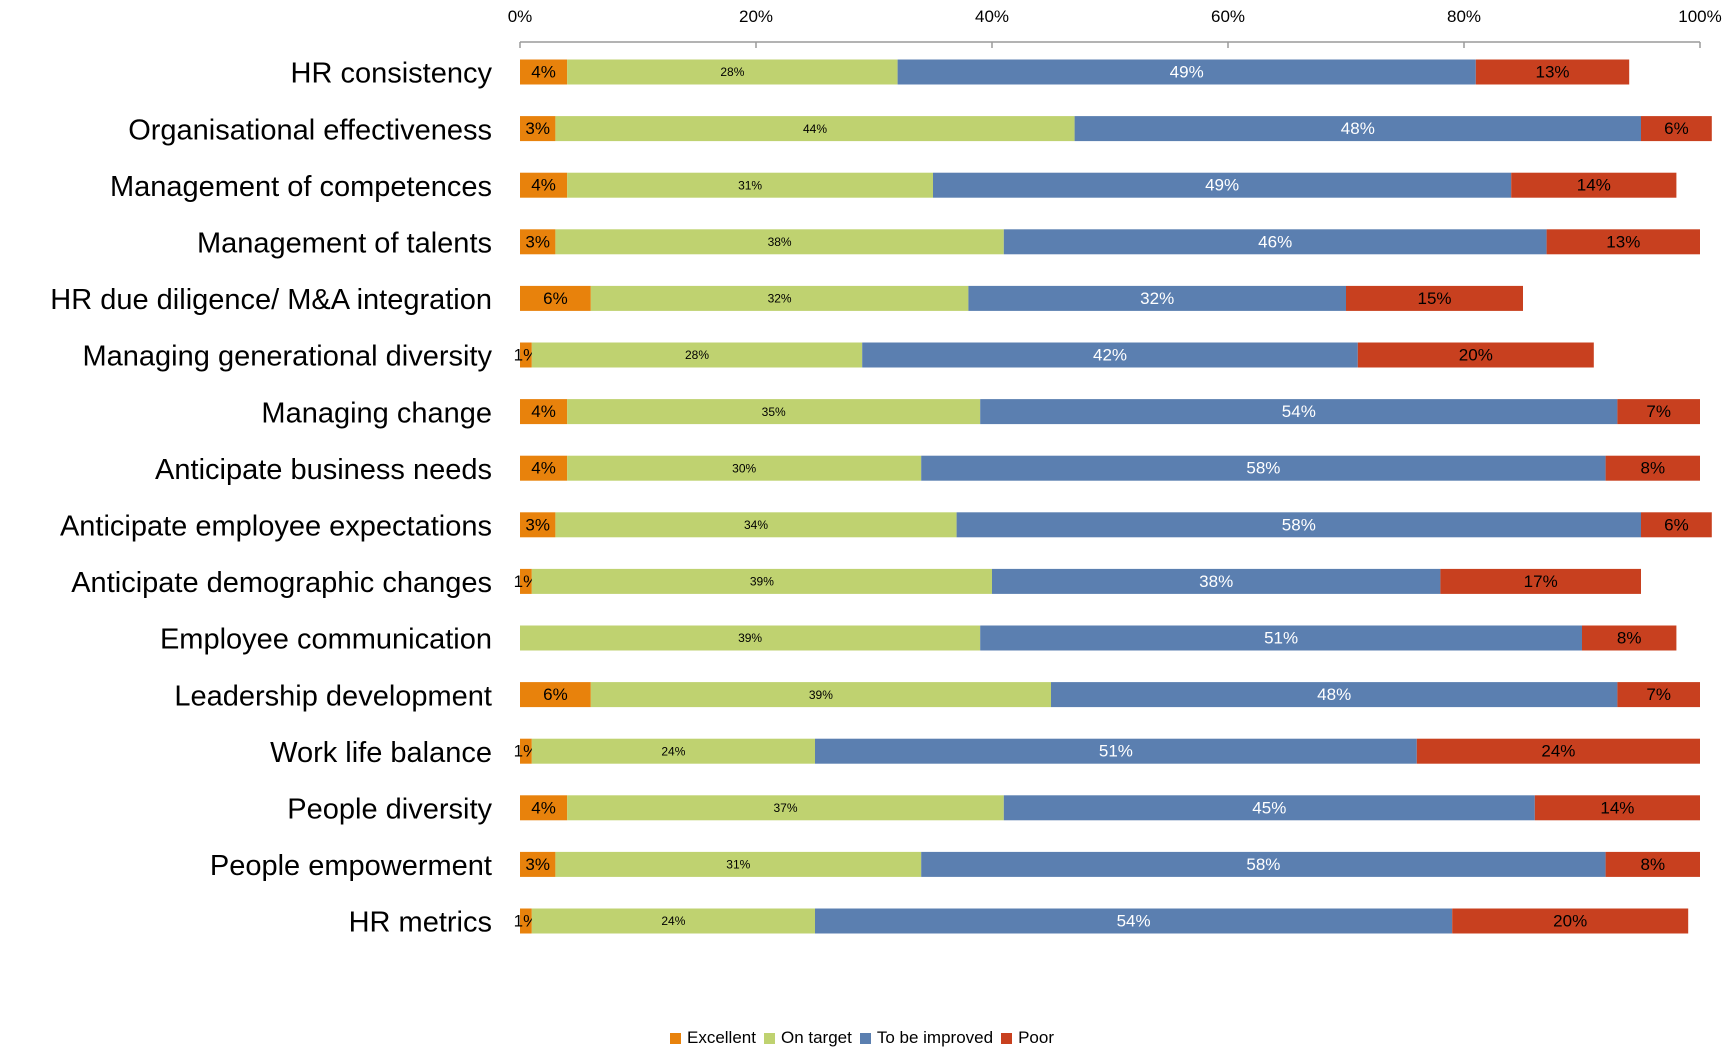 The width and height of the screenshot is (1724, 1056). Describe the element at coordinates (271, 300) in the screenshot. I see `category-label: HR due diligence/ M&A integration` at that location.